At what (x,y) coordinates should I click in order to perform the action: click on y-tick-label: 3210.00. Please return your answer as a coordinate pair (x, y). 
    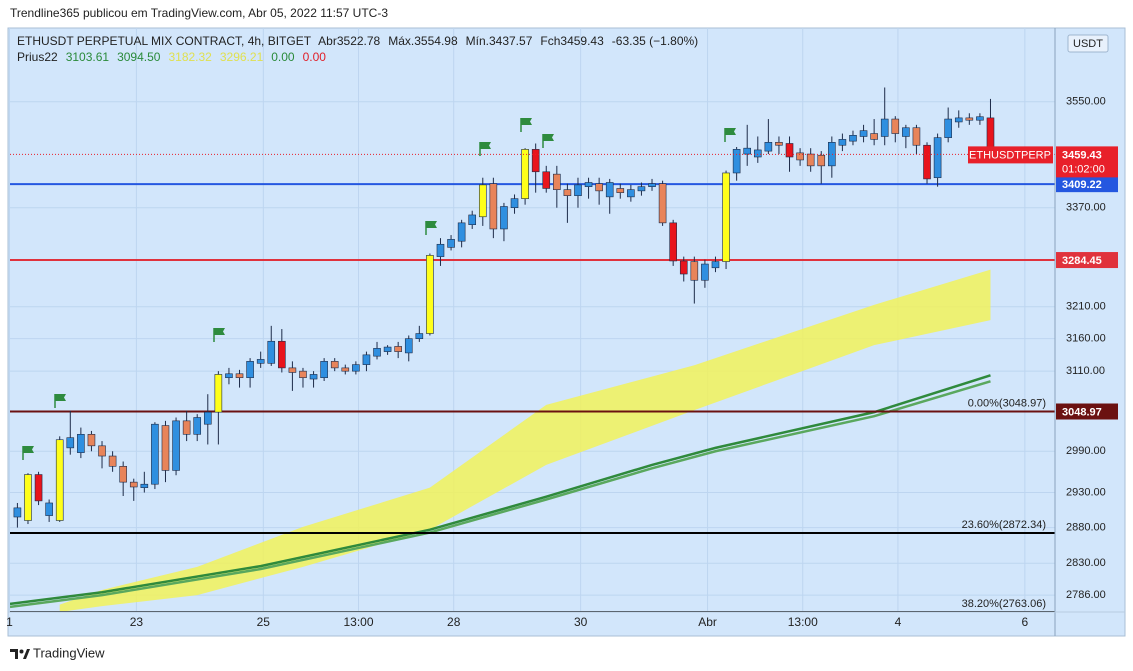
    Looking at the image, I should click on (1086, 307).